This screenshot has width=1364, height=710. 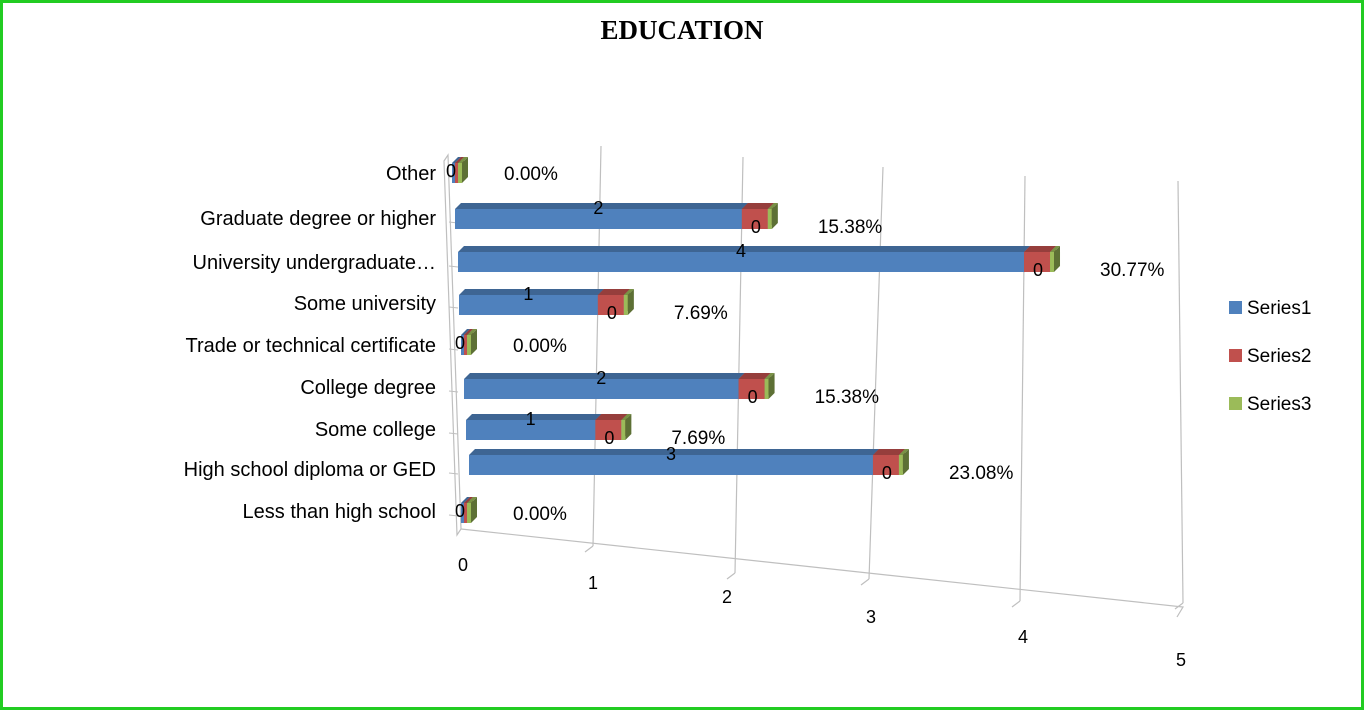 I want to click on bar-some-college-series3, so click(x=623, y=430).